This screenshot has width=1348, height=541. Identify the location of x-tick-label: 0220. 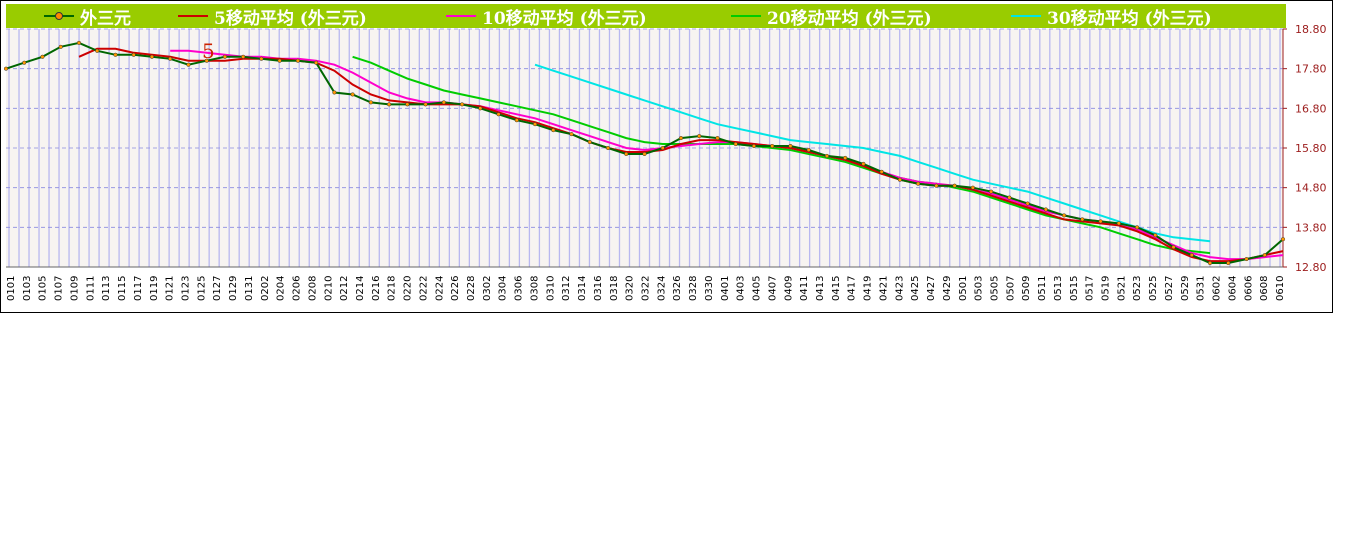
(408, 288).